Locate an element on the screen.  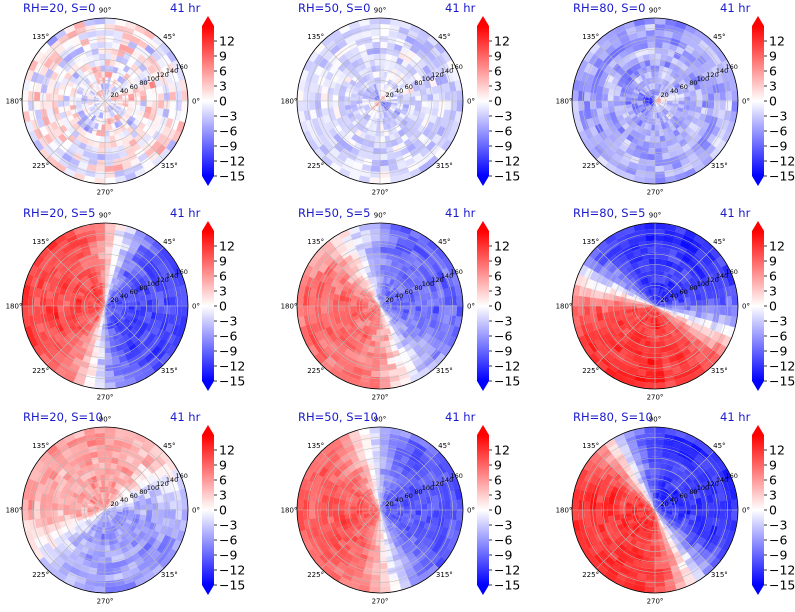
radius-tick-label: 60 is located at coordinates (684, 292).